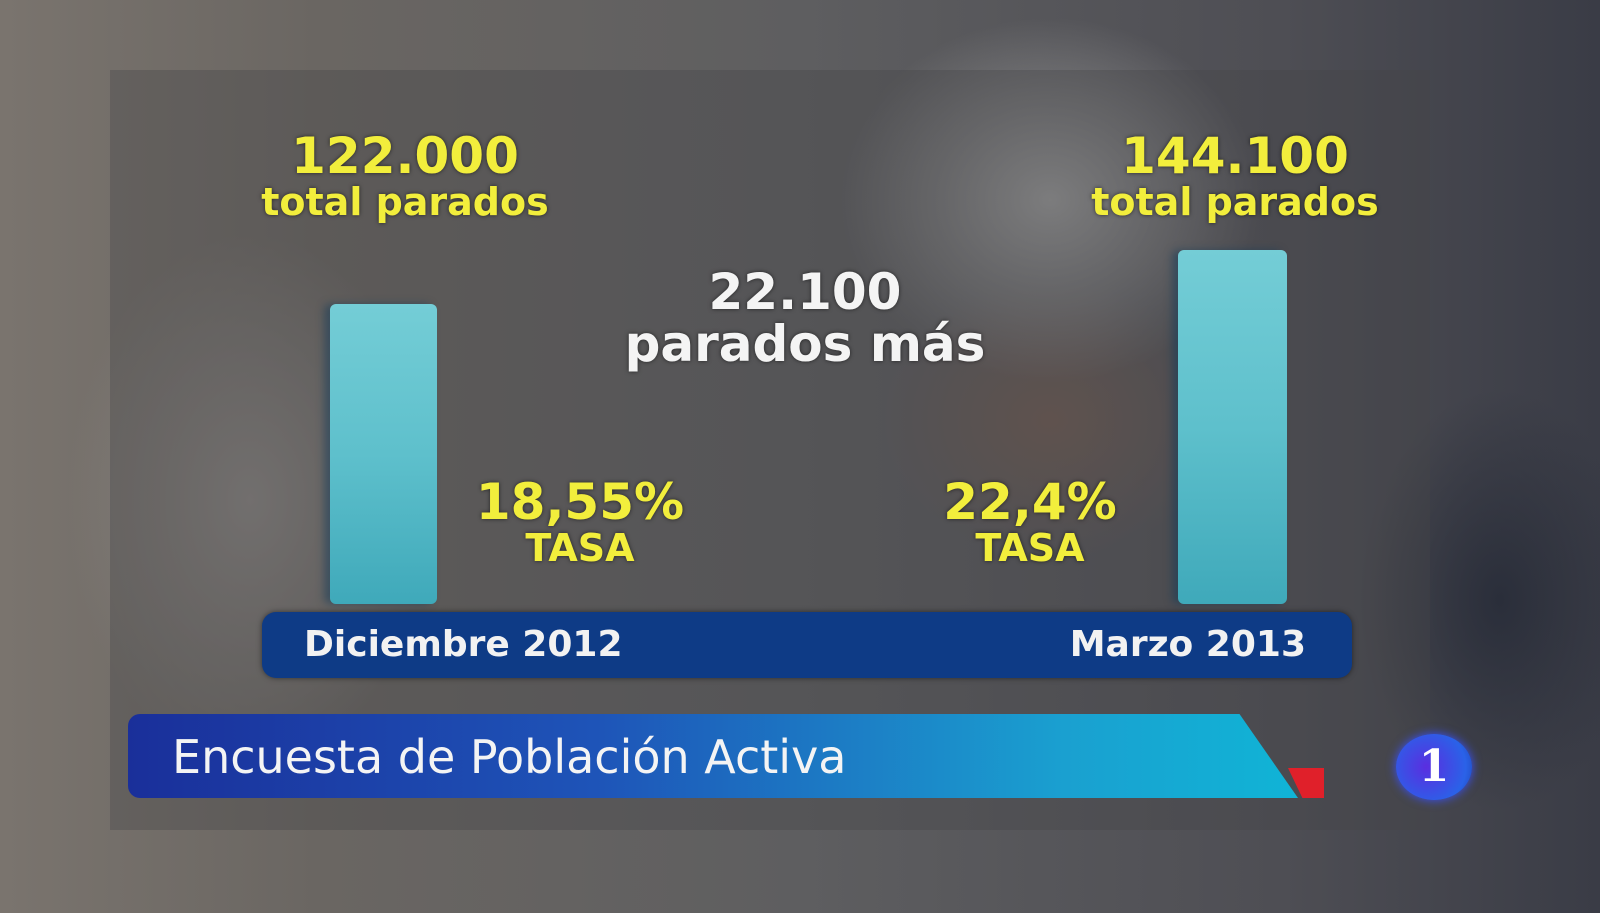 The width and height of the screenshot is (1600, 913). Describe the element at coordinates (1187, 644) in the screenshot. I see `category-label: Marzo 2013` at that location.